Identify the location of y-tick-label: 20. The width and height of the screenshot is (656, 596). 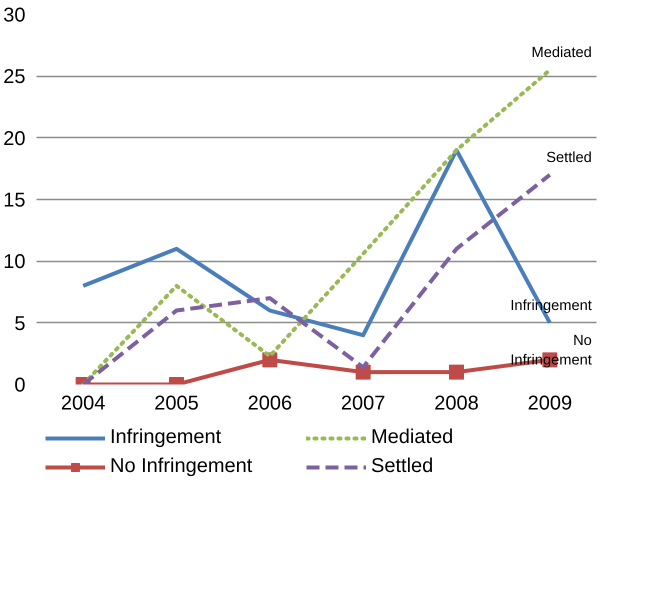
(14, 139).